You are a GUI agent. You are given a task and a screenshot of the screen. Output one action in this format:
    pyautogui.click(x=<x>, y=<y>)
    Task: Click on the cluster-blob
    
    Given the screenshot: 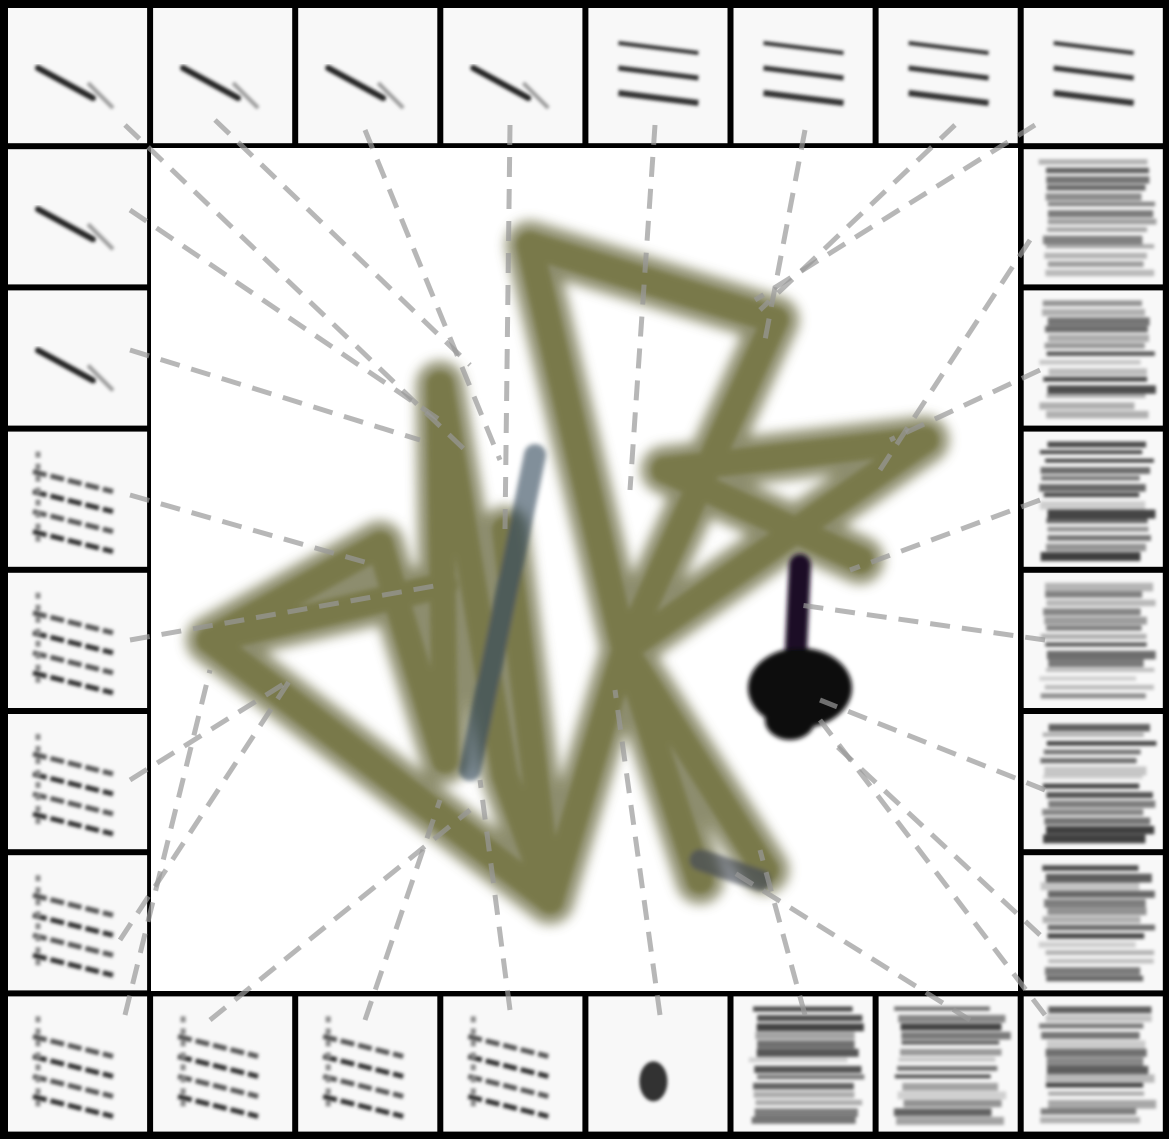 What is the action you would take?
    pyautogui.click(x=790, y=720)
    